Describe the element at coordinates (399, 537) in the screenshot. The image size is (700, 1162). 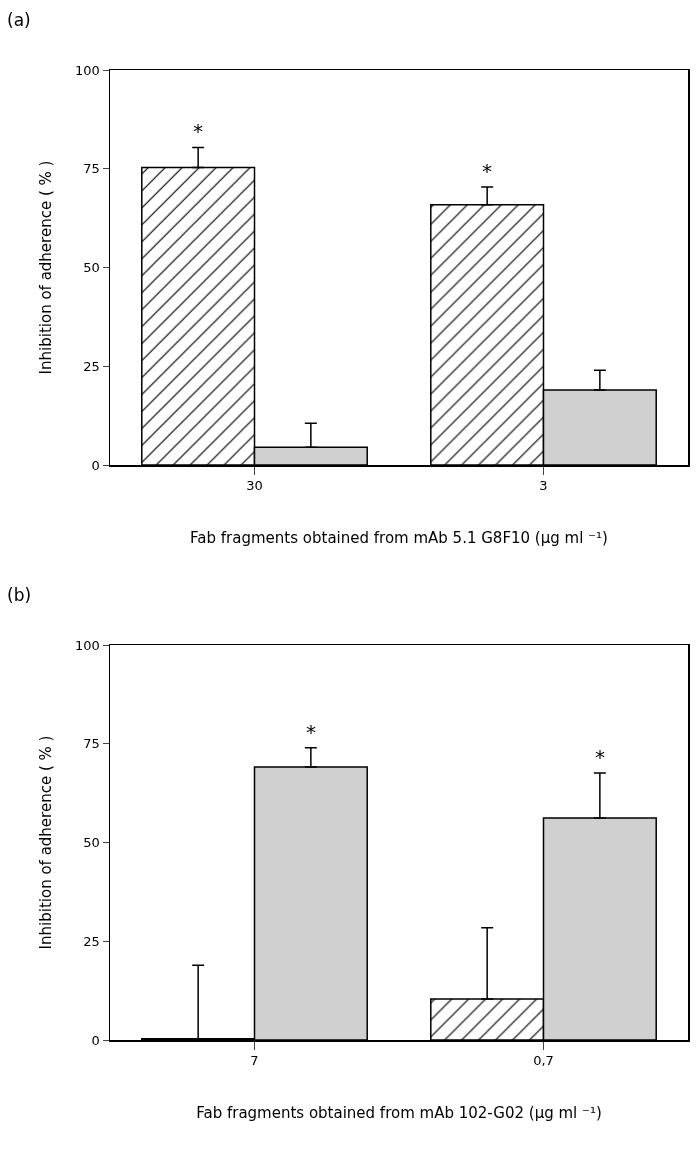
I see `x-axis-title: Fab fragments obtained from mAb 5.1 G8F10 (µg ml ⁻¹)` at that location.